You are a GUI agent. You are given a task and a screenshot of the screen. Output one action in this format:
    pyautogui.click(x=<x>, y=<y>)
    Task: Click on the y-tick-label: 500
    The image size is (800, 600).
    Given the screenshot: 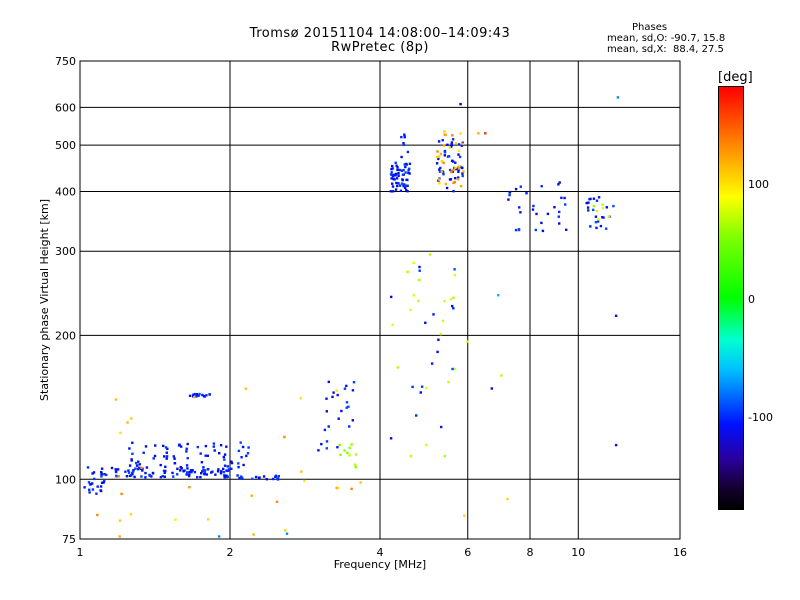 What is the action you would take?
    pyautogui.click(x=65, y=145)
    